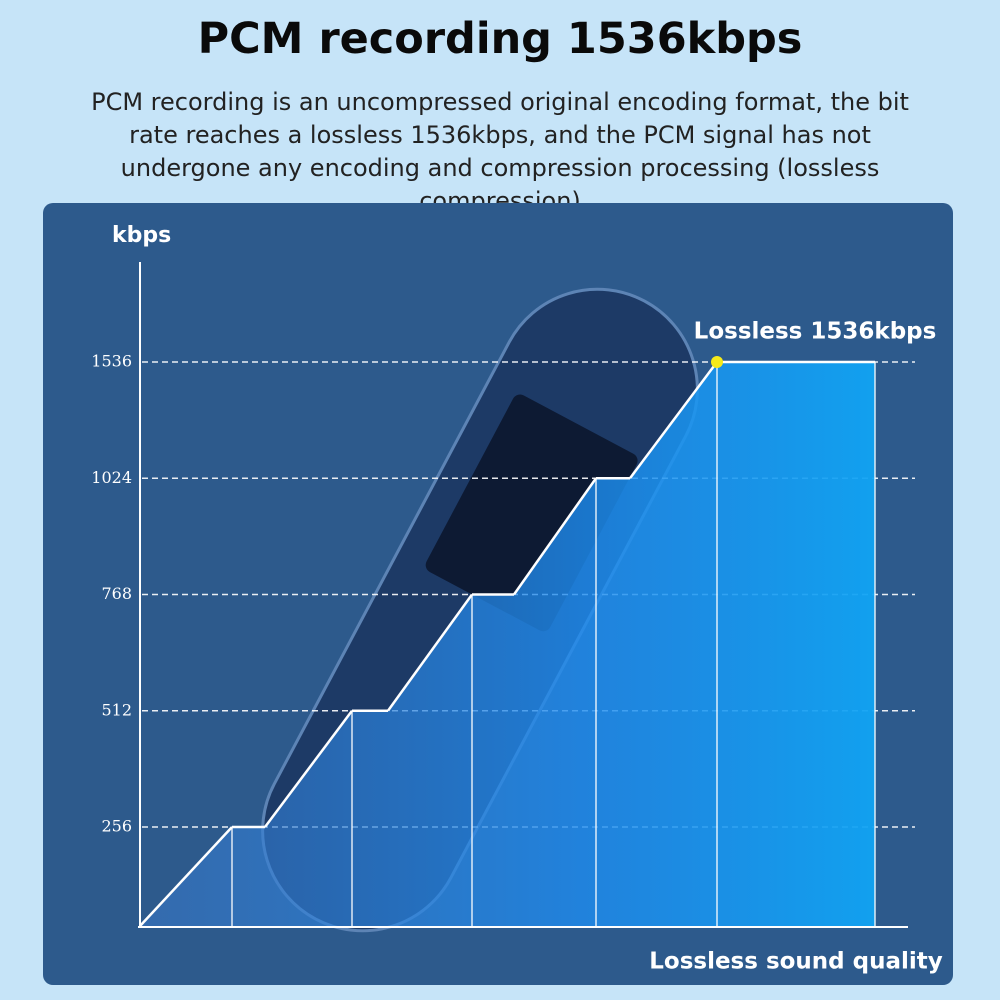 The width and height of the screenshot is (1000, 1000). I want to click on y-tick-label: 1024, so click(111, 477).